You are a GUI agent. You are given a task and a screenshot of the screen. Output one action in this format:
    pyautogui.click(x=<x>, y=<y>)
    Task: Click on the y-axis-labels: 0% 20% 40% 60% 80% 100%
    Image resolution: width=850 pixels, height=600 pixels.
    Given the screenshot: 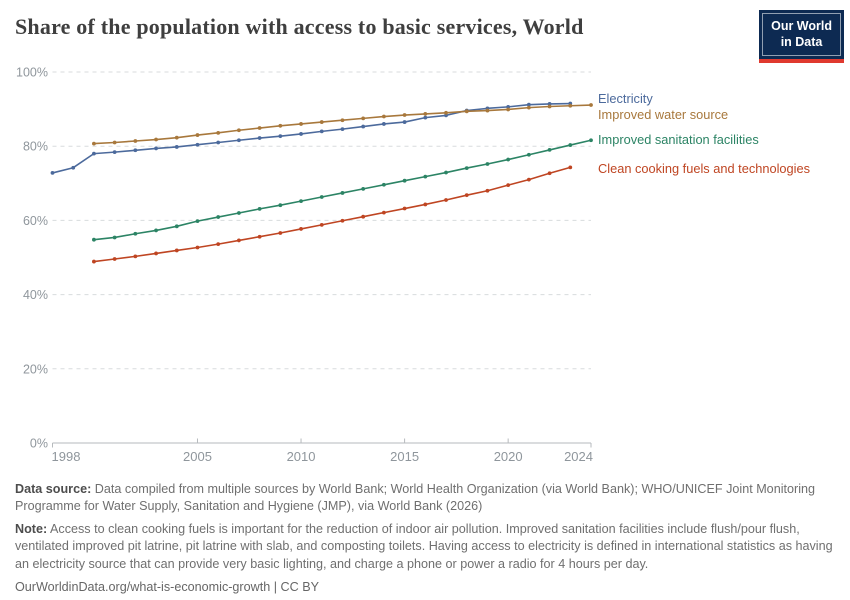 What is the action you would take?
    pyautogui.click(x=32, y=258)
    